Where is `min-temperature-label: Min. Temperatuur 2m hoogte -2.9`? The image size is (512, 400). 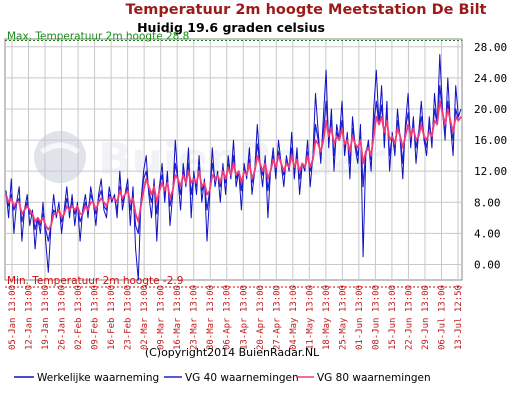
min-temperature-label: Min. Temperatuur 2m hoogte -2.9 is located at coordinates (95, 281).